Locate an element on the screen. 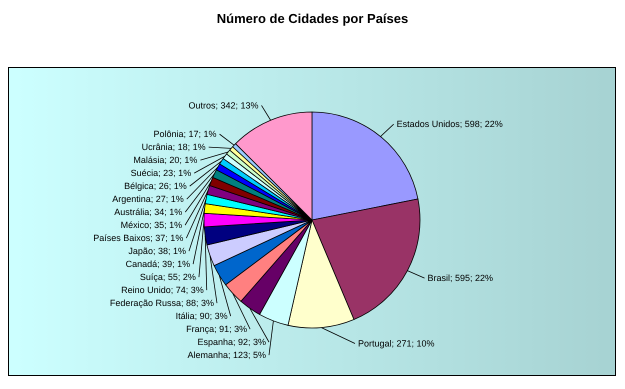 This screenshot has height=389, width=625. slice-label: Austrália; 34; 1% is located at coordinates (148, 212).